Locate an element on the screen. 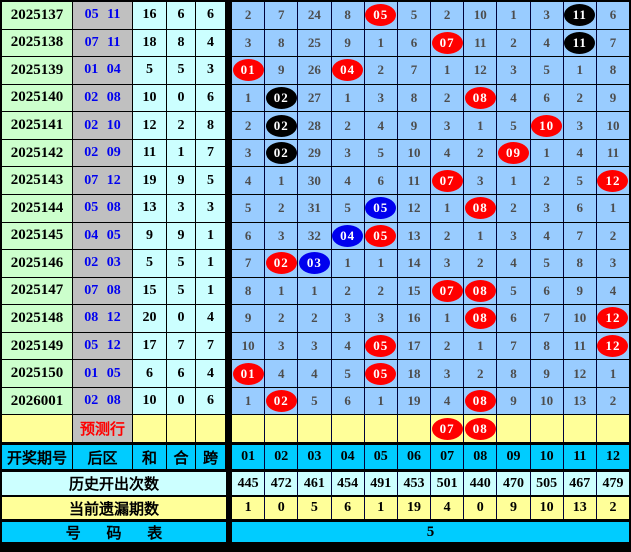 Image resolution: width=631 pixels, height=552 pixels. draw-row-2025148: 2025148 08 12 20 0 4 9 2 2 3 3 16 1 08 6 7 10 12 is located at coordinates (316, 319).